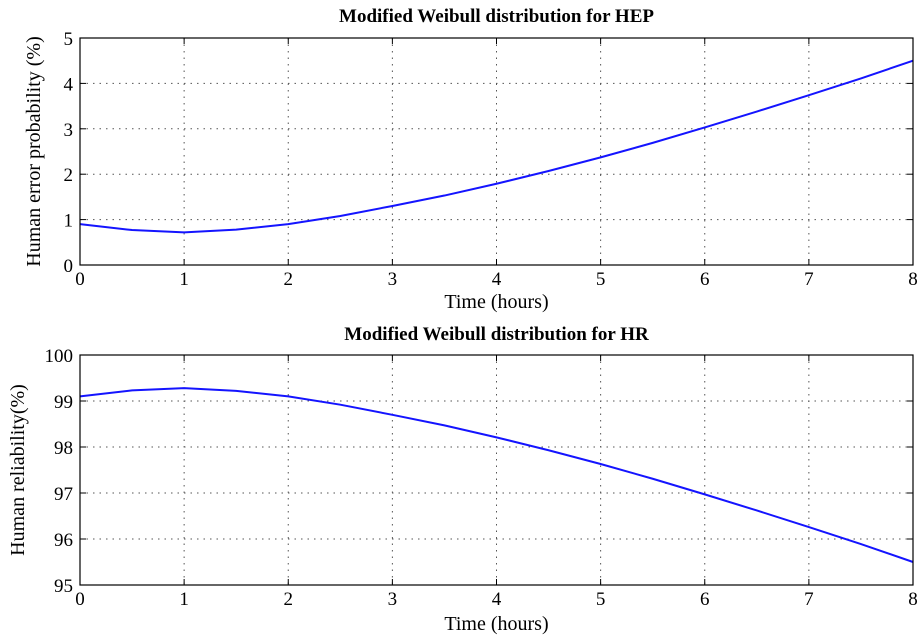 The width and height of the screenshot is (923, 642). I want to click on y-tick-label: 97, so click(63, 494).